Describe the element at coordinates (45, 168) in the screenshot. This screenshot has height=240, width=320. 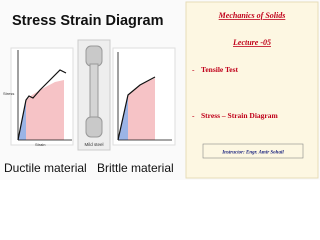
I see `caption: Ductile material` at that location.